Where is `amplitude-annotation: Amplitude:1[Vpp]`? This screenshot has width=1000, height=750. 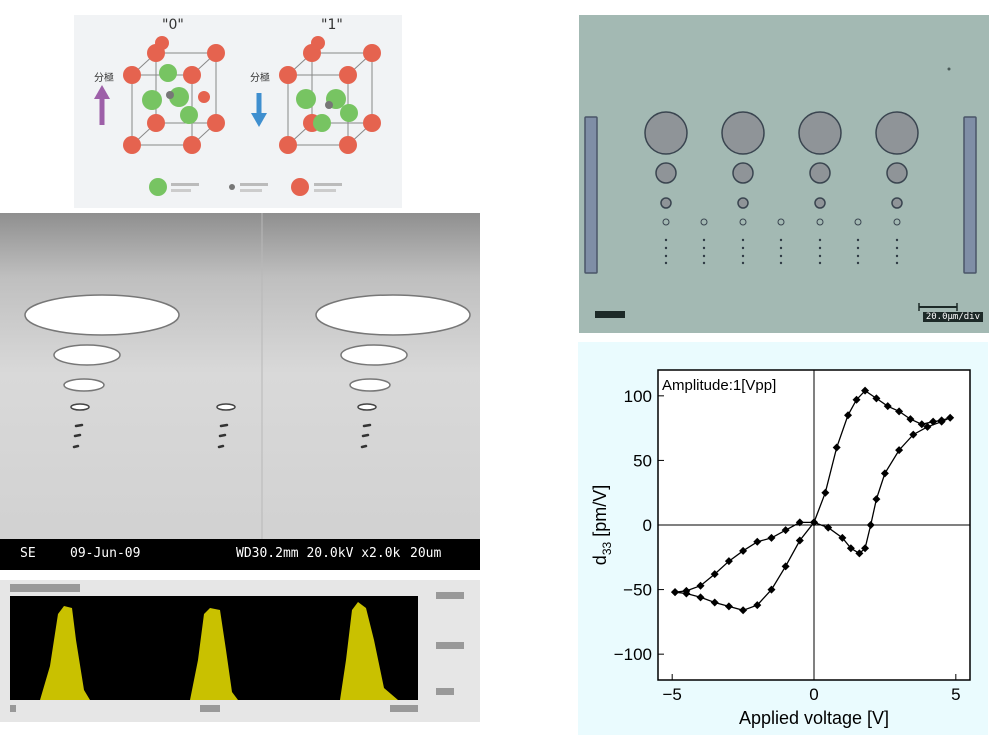
amplitude-annotation: Amplitude:1[Vpp] is located at coordinates (719, 385).